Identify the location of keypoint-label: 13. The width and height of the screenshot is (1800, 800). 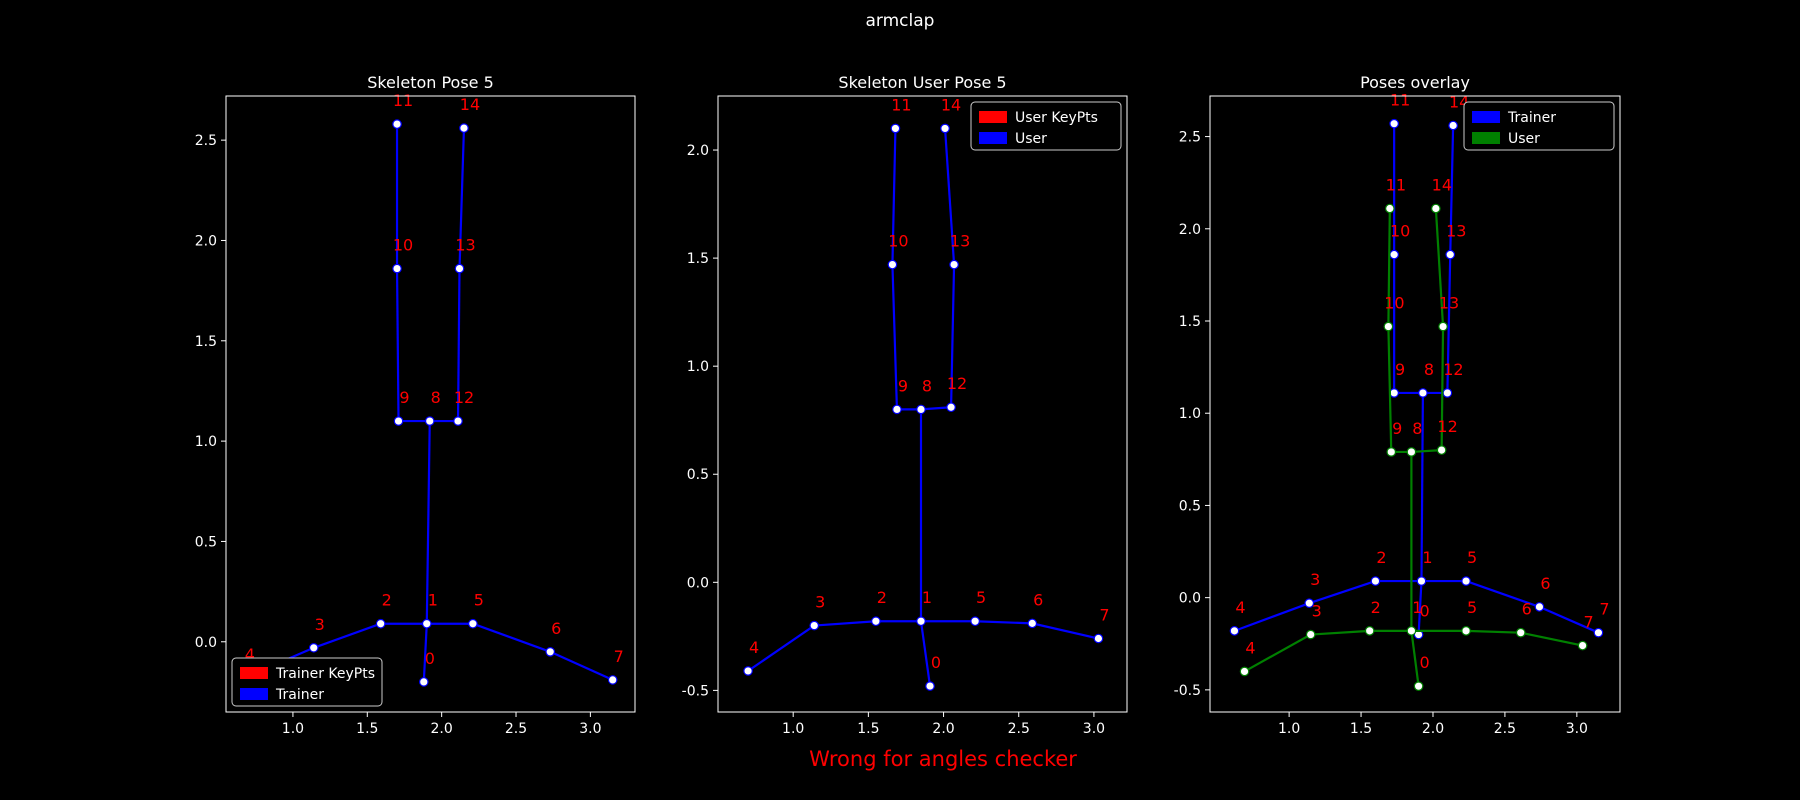
(1456, 231).